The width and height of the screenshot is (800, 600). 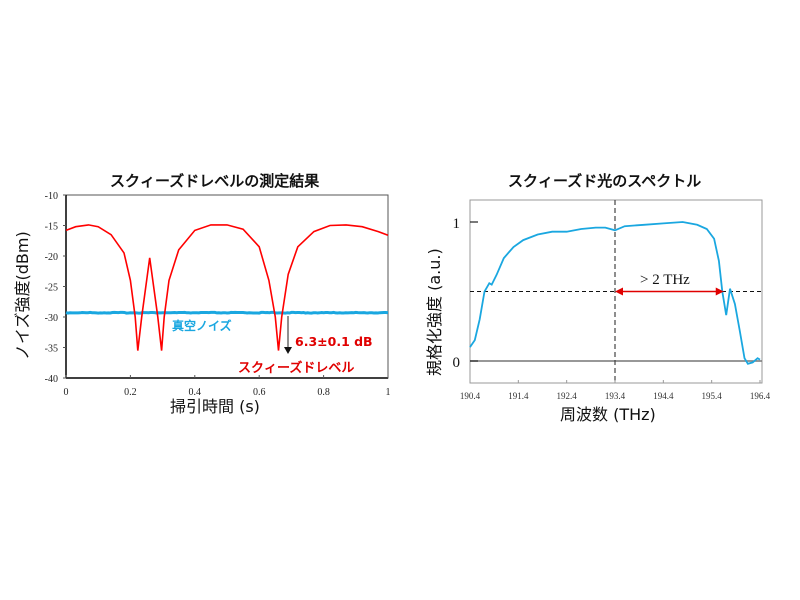 What do you see at coordinates (259, 392) in the screenshot?
I see `svg-text: 0.6` at bounding box center [259, 392].